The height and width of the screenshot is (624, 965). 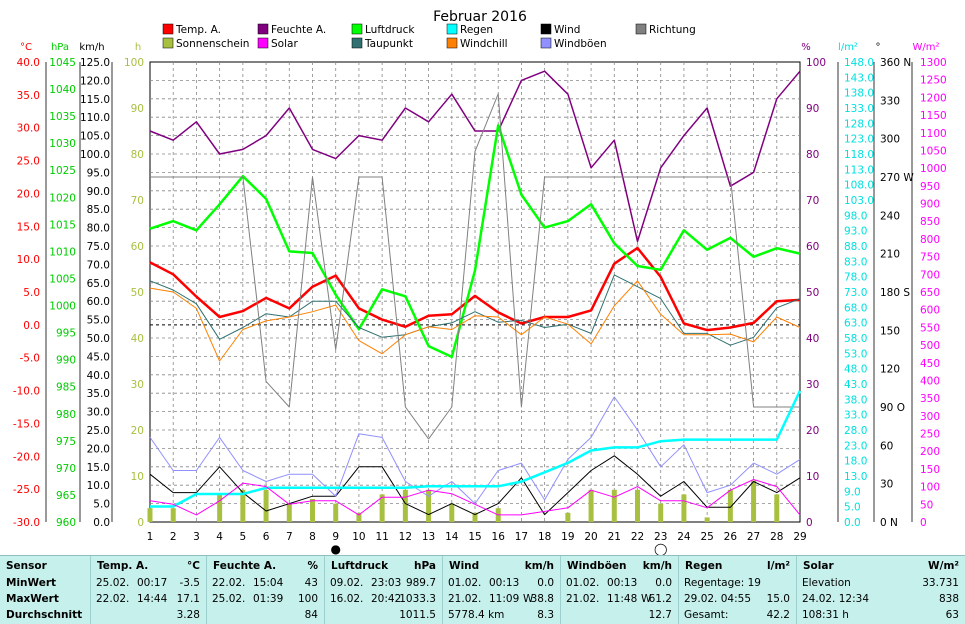 I want to click on sensor-max-label: MaxWert, so click(x=32, y=599).